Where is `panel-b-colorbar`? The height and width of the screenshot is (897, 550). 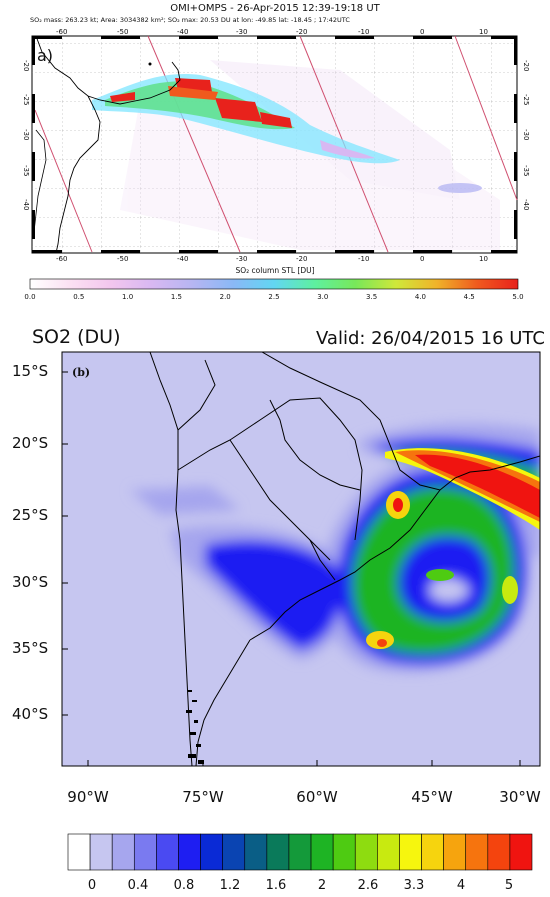 panel-b-colorbar is located at coordinates (300, 852).